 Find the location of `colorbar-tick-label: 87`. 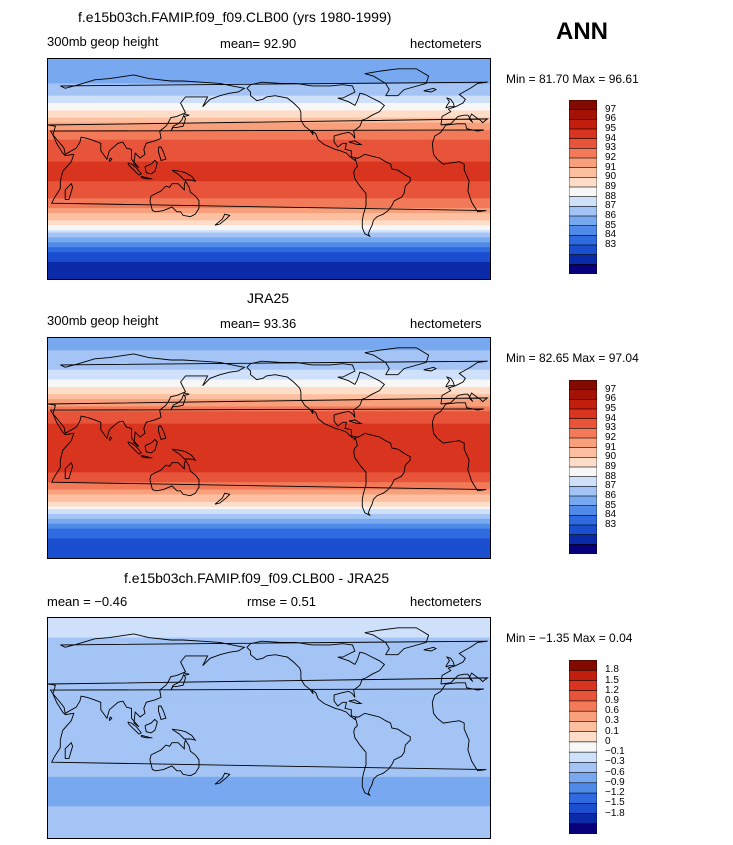

colorbar-tick-label: 87 is located at coordinates (611, 486).